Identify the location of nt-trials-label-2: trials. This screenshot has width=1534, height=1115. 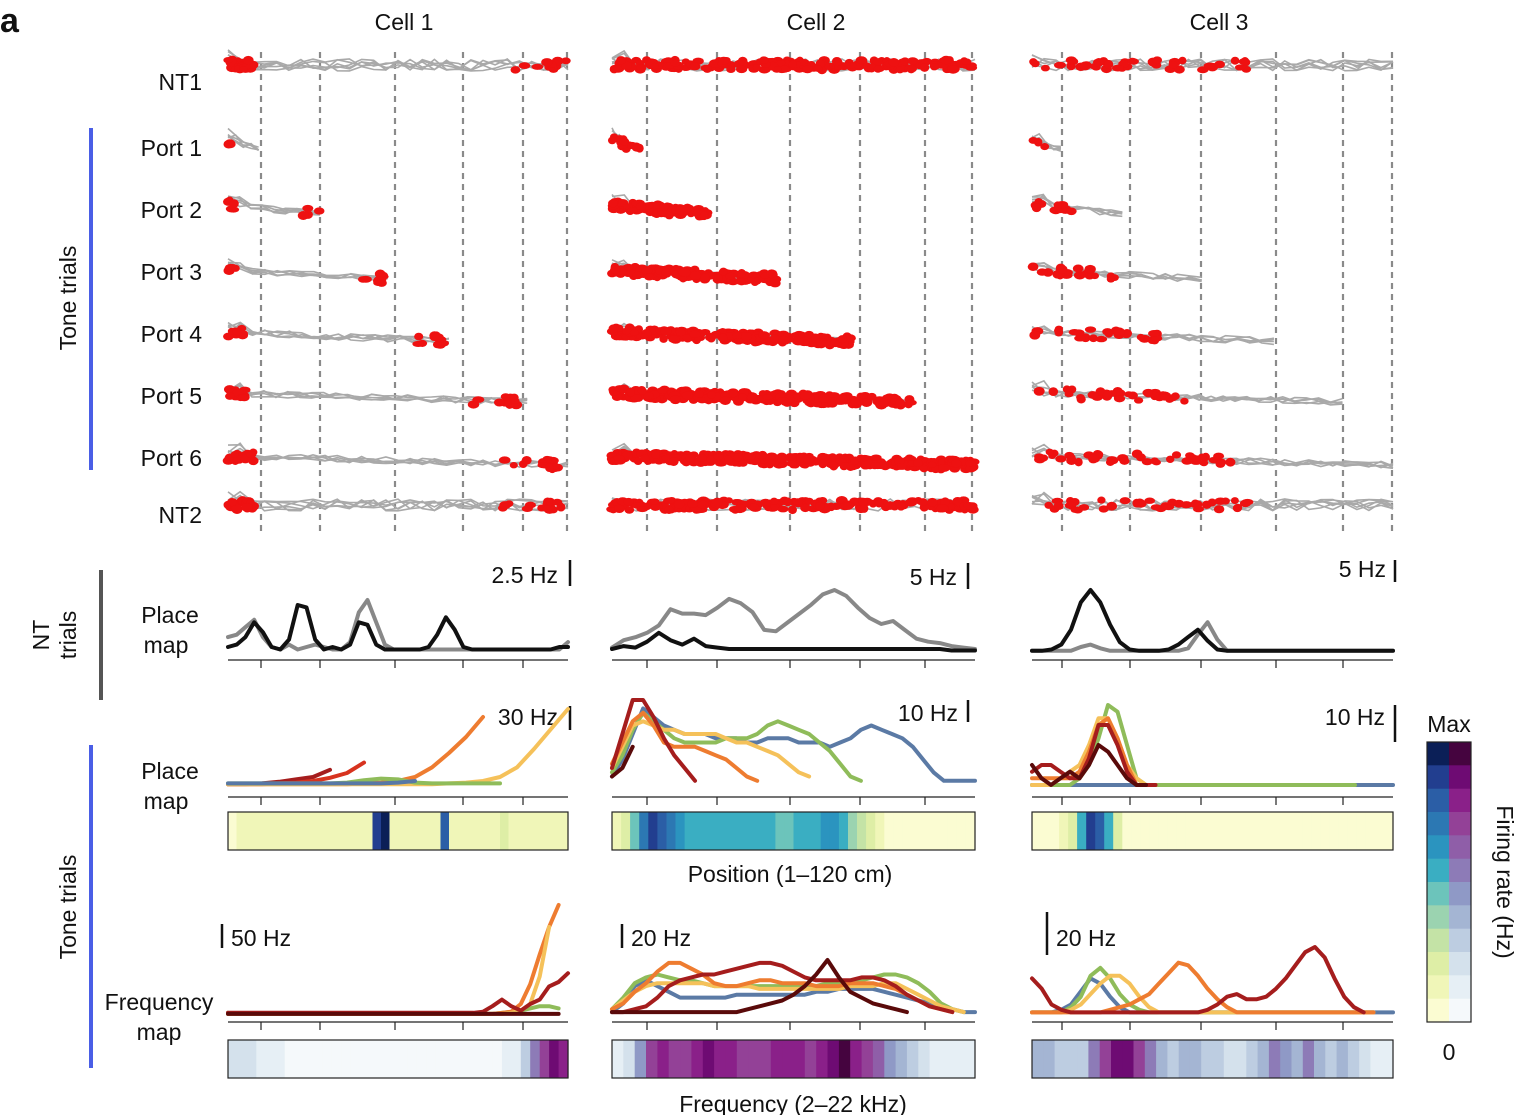
(68, 635).